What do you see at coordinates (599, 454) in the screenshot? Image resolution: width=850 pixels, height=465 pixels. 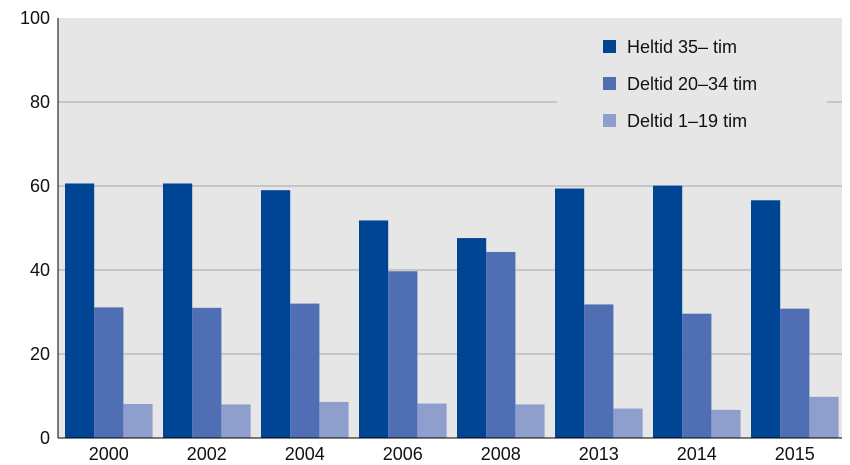 I see `x-tick-label: 2013` at bounding box center [599, 454].